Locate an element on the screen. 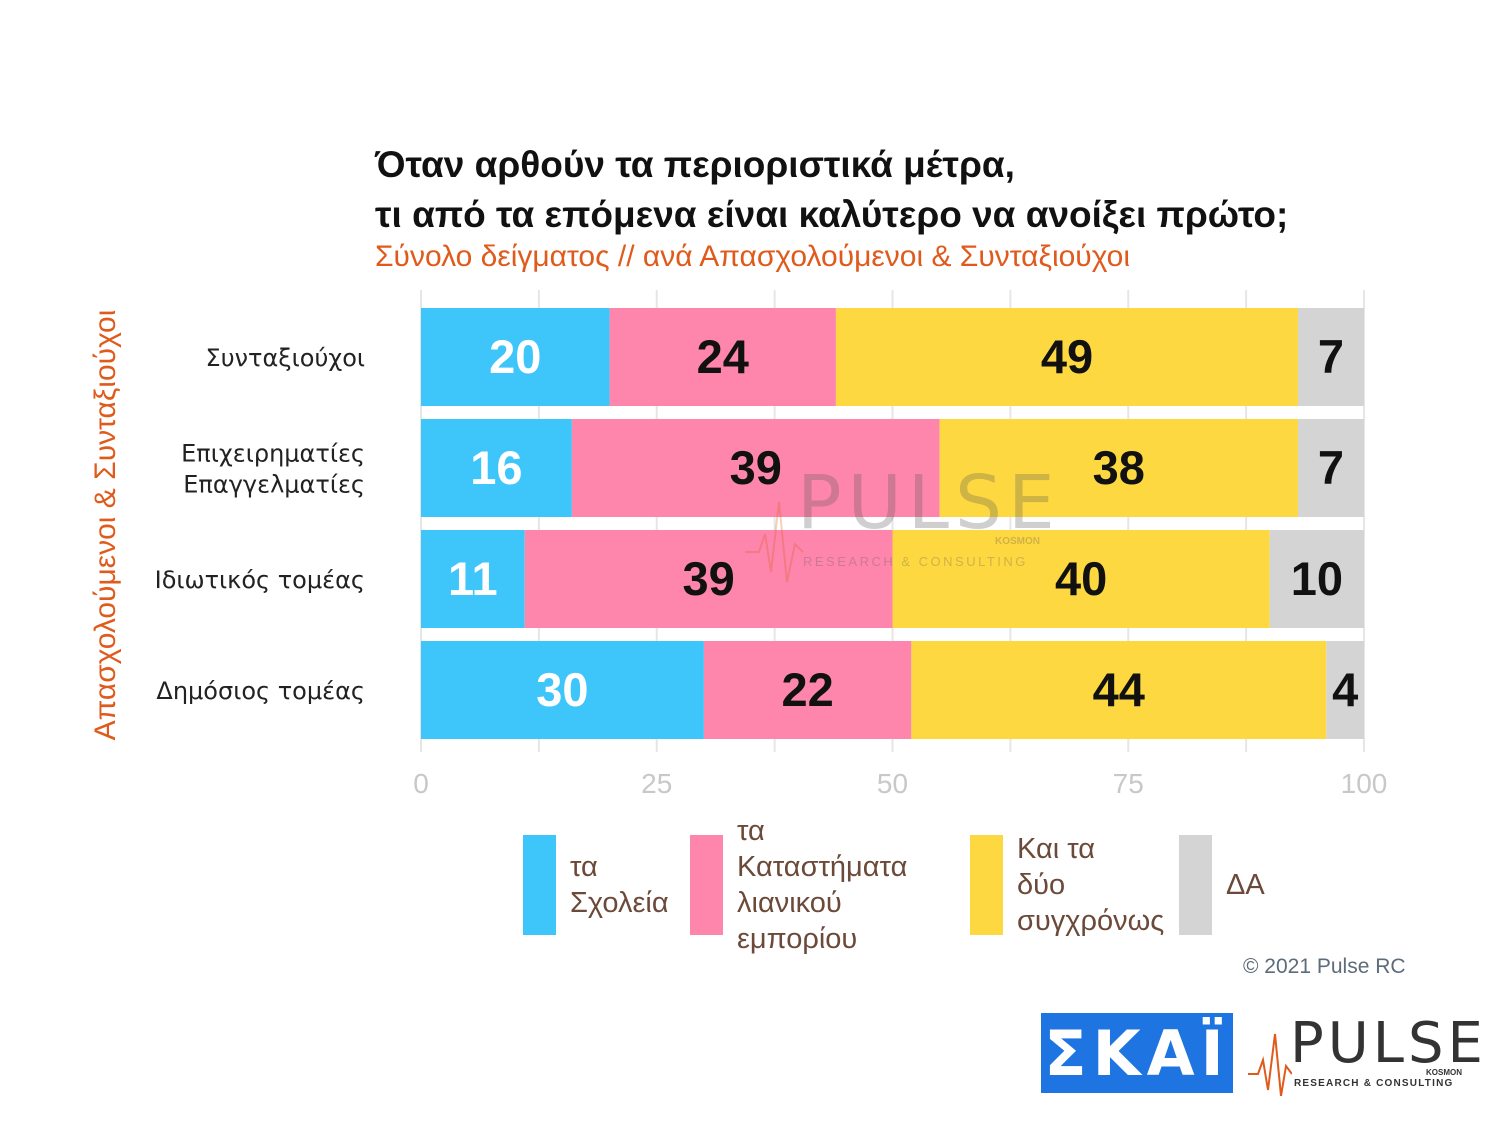  pulse-logo-subtitle: RESEARCH & CONSULTING is located at coordinates (1374, 1083).